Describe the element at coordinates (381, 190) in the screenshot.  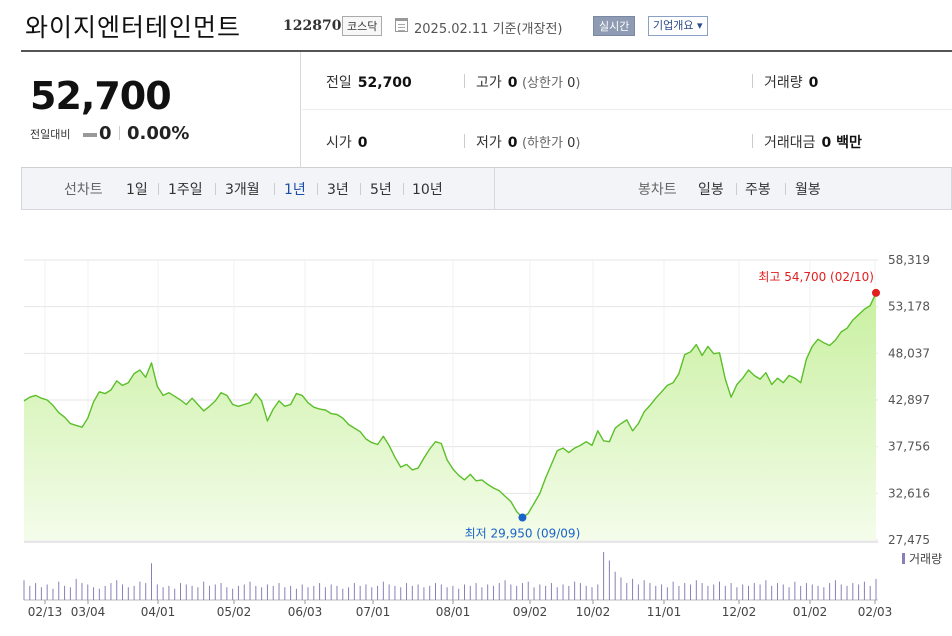
I see `tab-5y: 5년` at that location.